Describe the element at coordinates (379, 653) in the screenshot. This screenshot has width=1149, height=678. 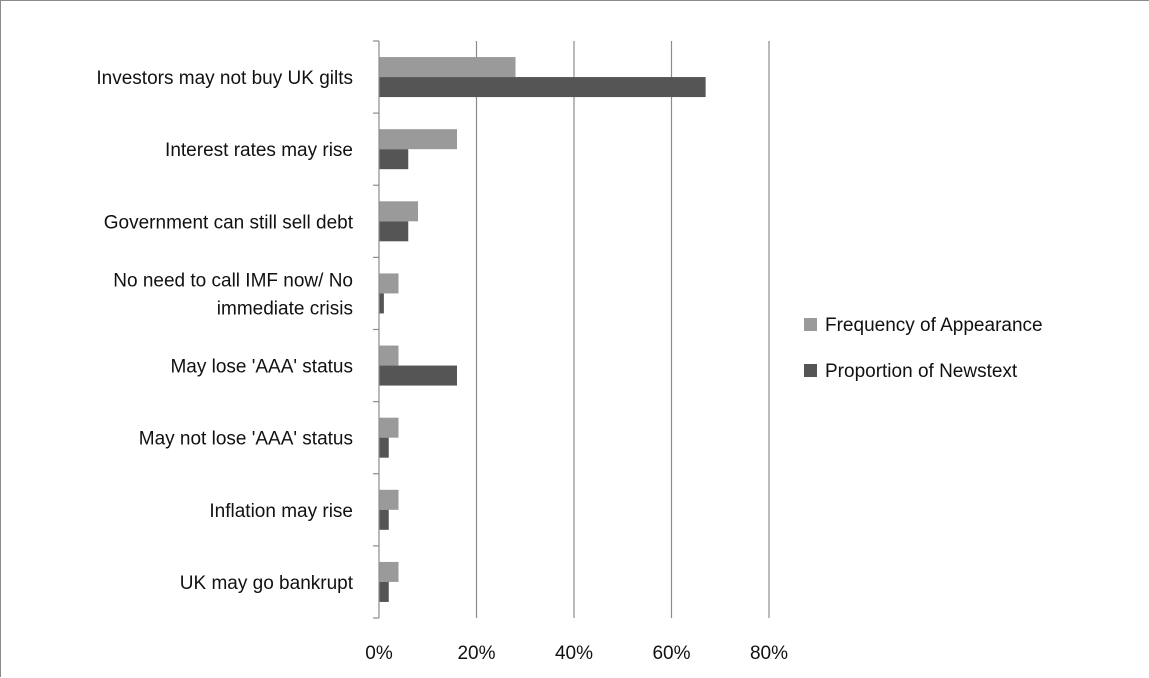
I see `x-tick-label: 0%` at that location.